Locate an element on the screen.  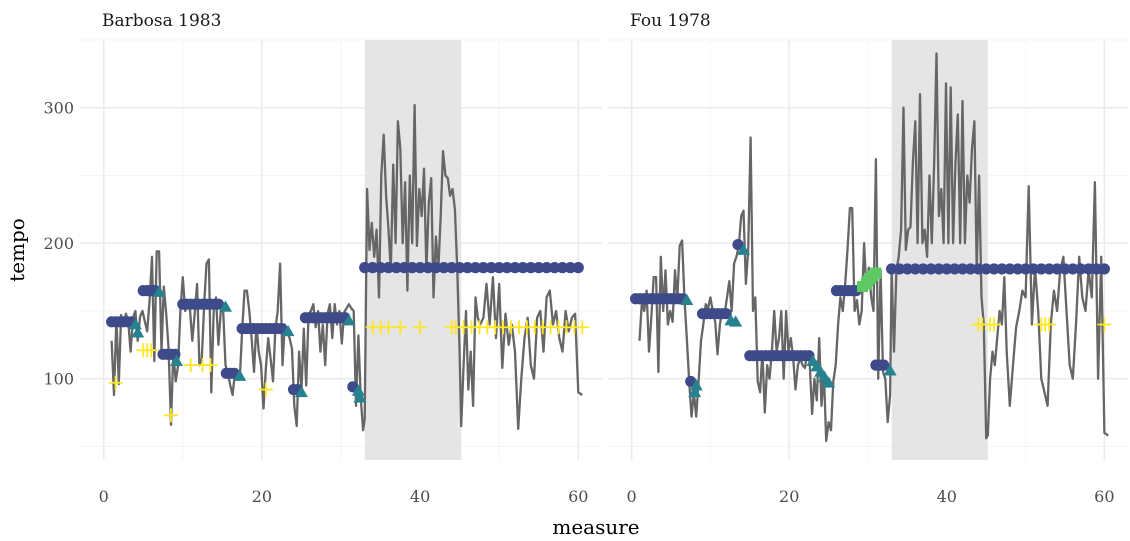
square-point is located at coordinates (875, 273).